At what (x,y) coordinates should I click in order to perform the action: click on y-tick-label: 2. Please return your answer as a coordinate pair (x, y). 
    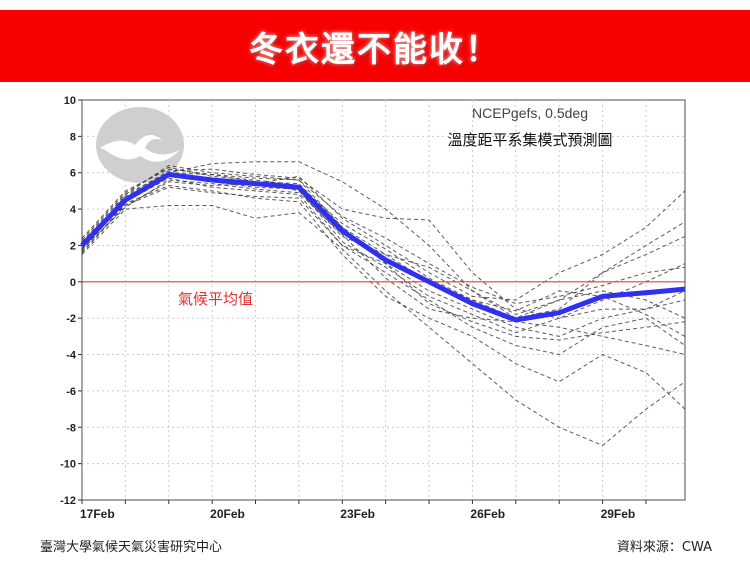
    Looking at the image, I should click on (73, 246).